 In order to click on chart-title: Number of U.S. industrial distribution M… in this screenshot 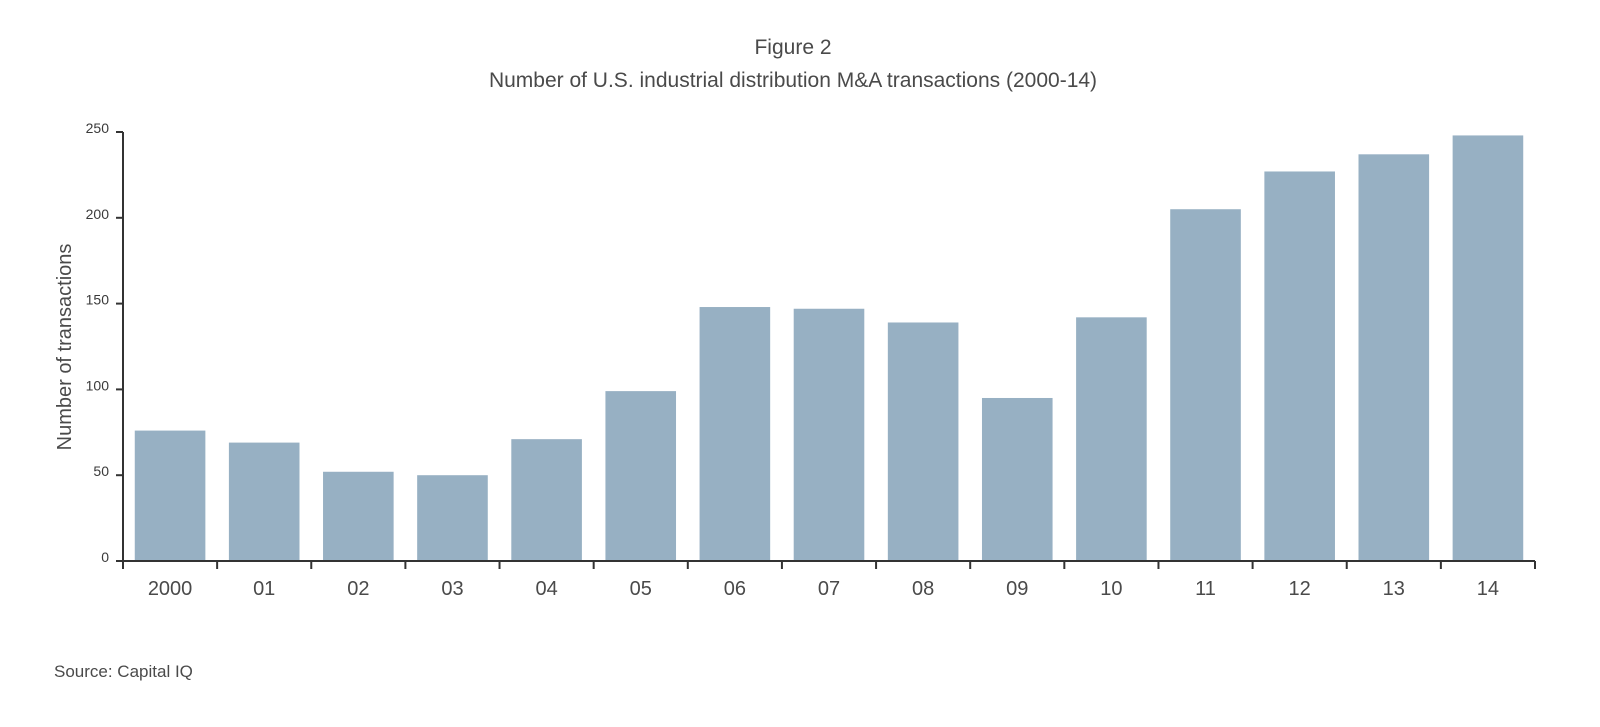, I will do `click(793, 80)`.